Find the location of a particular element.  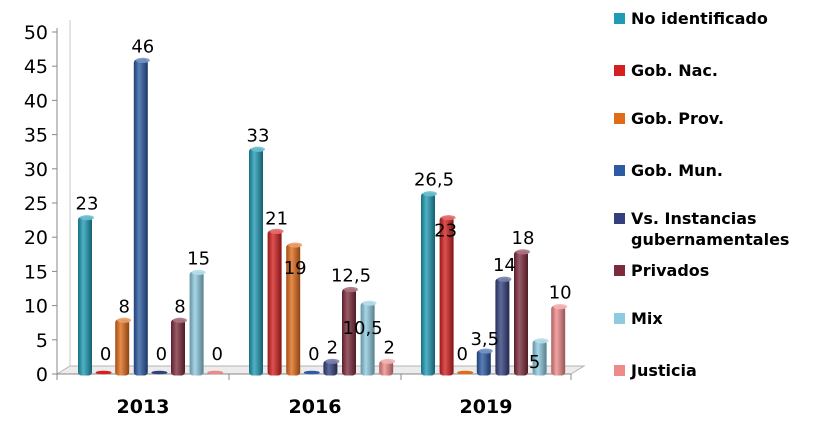

legend-item-gob-prov: Gob. Prov. is located at coordinates (712, 118).